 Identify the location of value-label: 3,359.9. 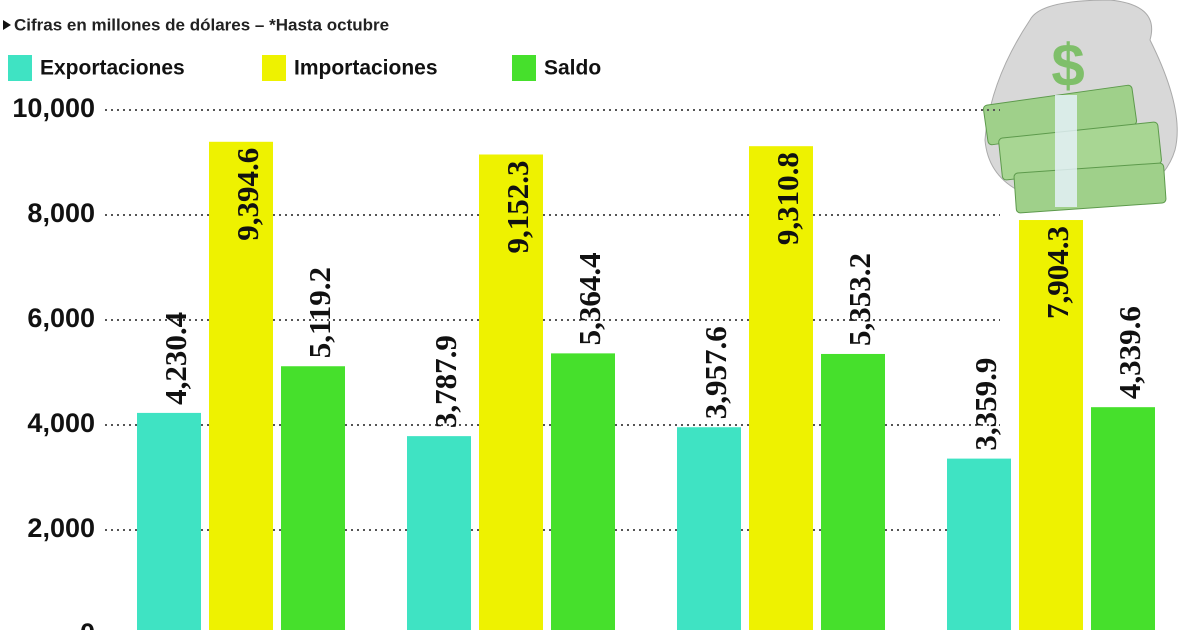
(985, 404).